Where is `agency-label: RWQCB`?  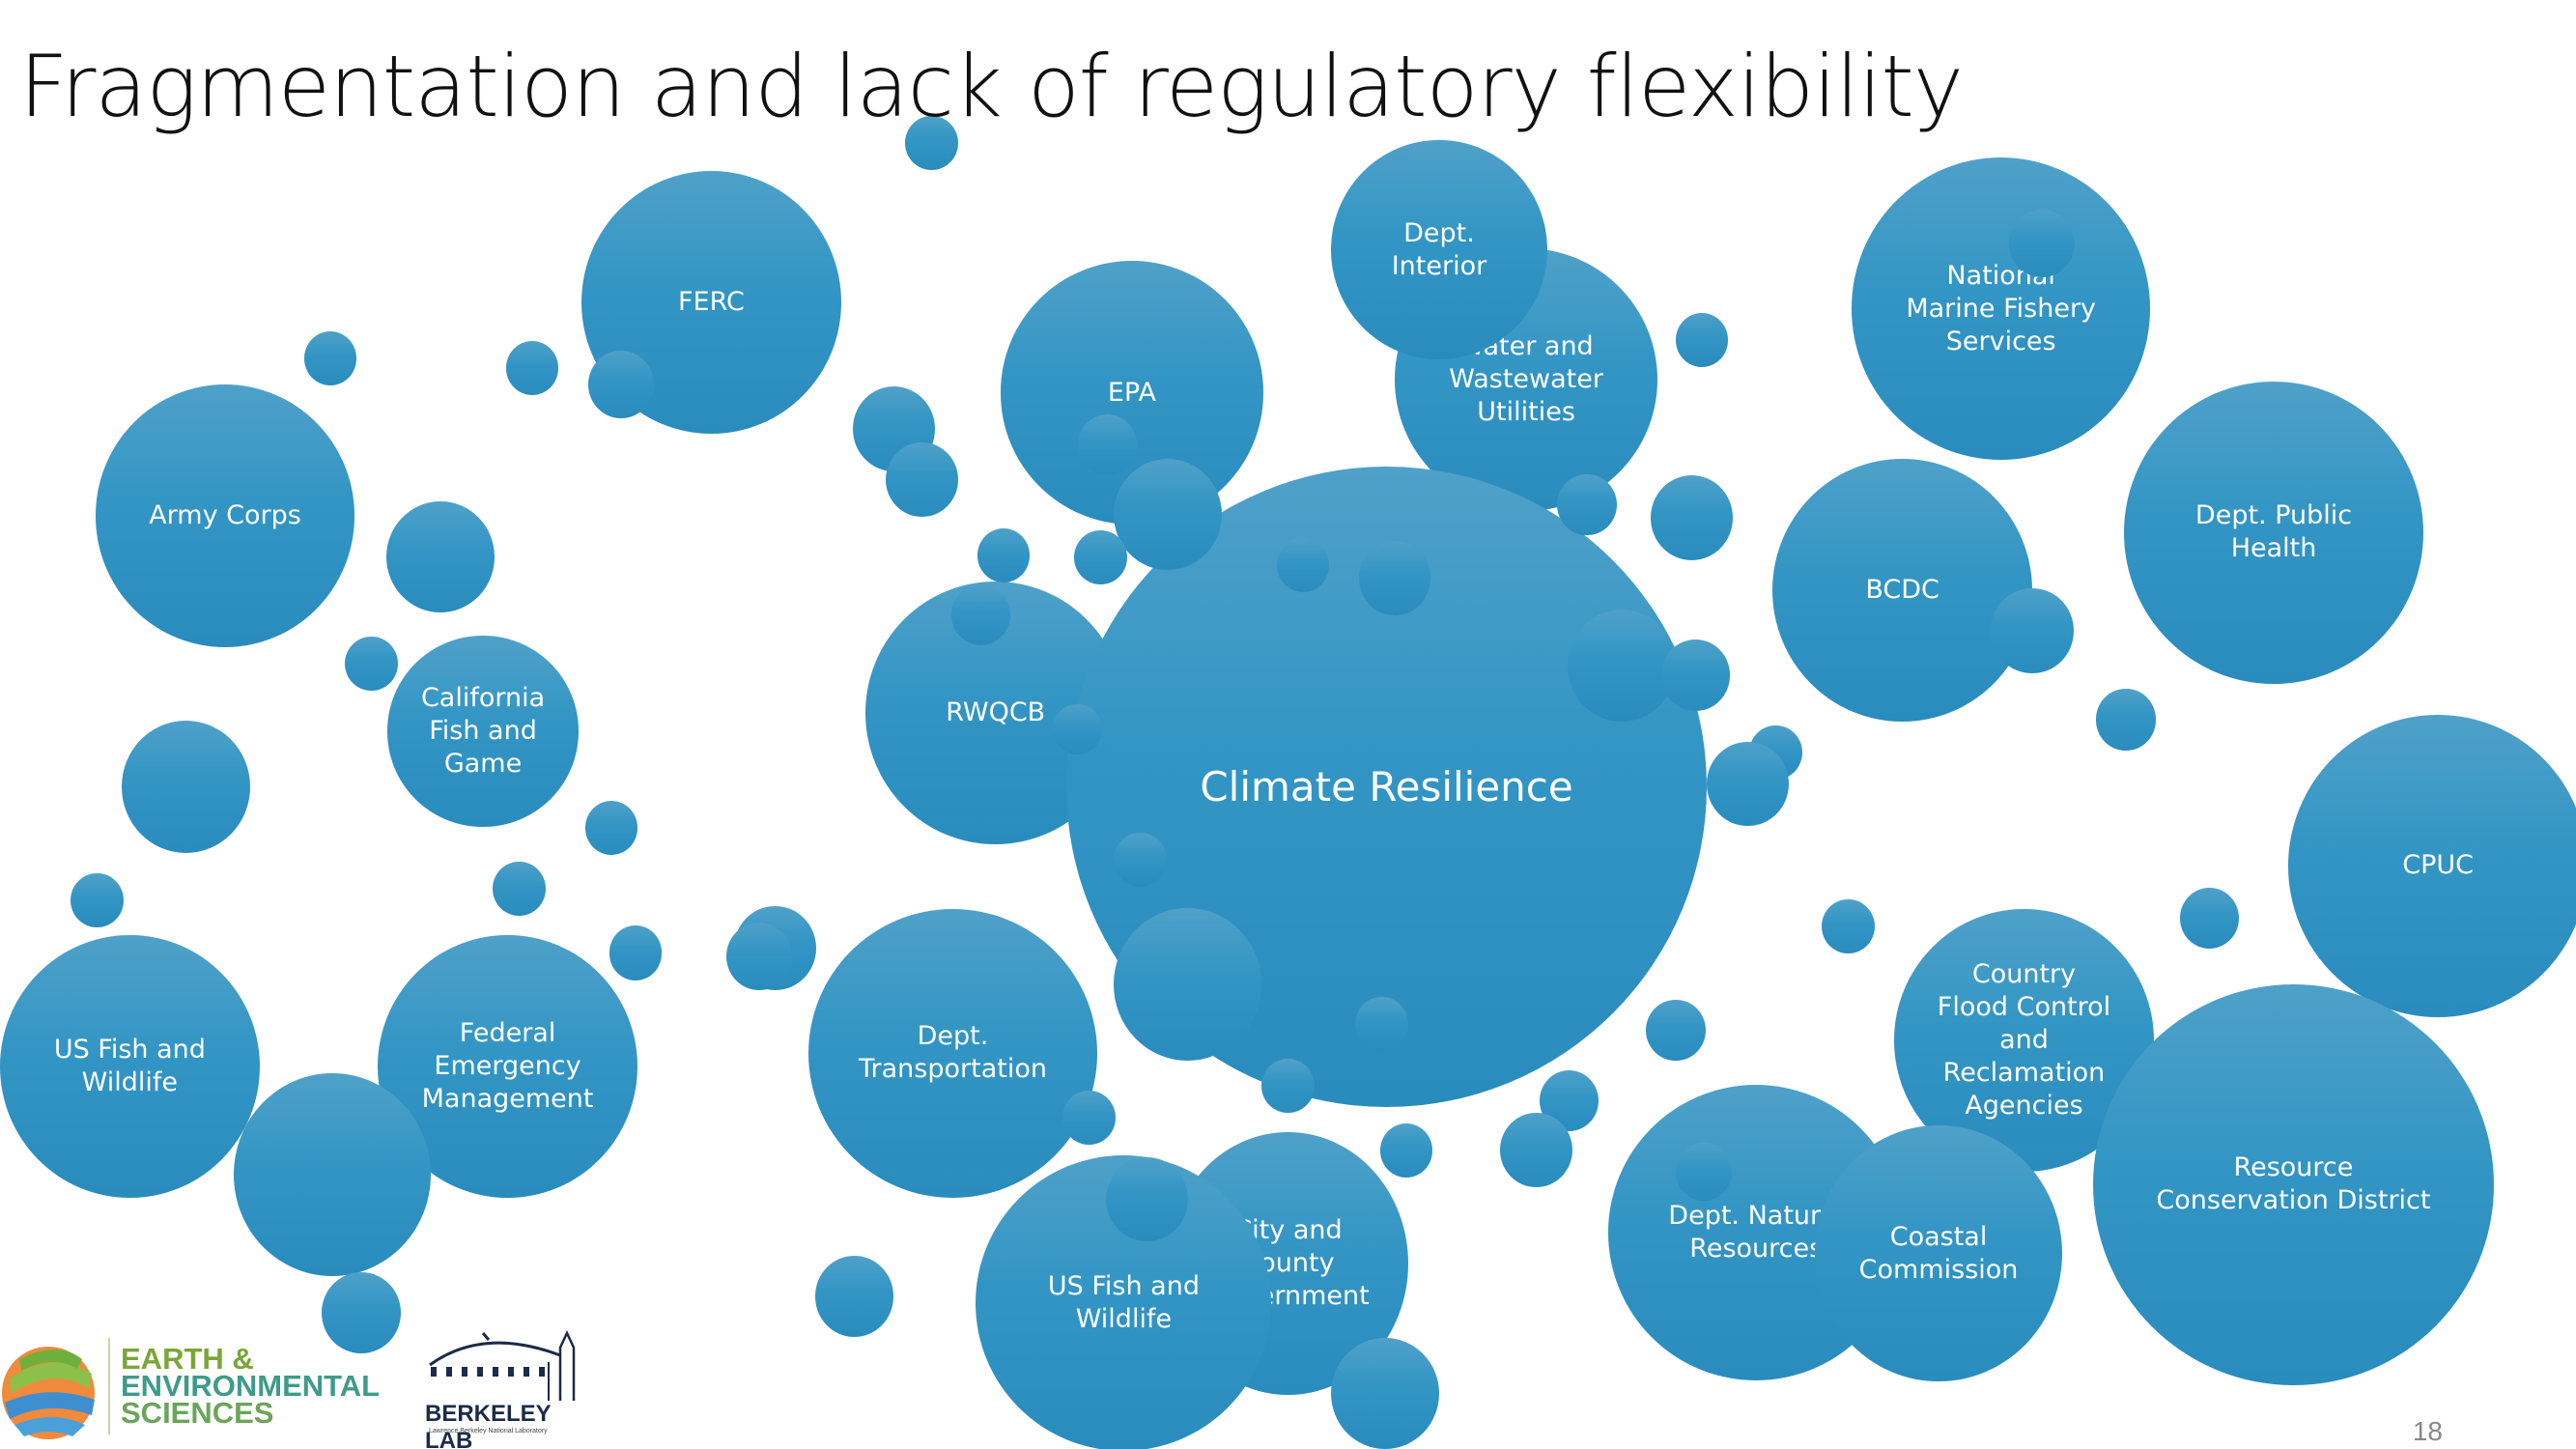
agency-label: RWQCB is located at coordinates (996, 712).